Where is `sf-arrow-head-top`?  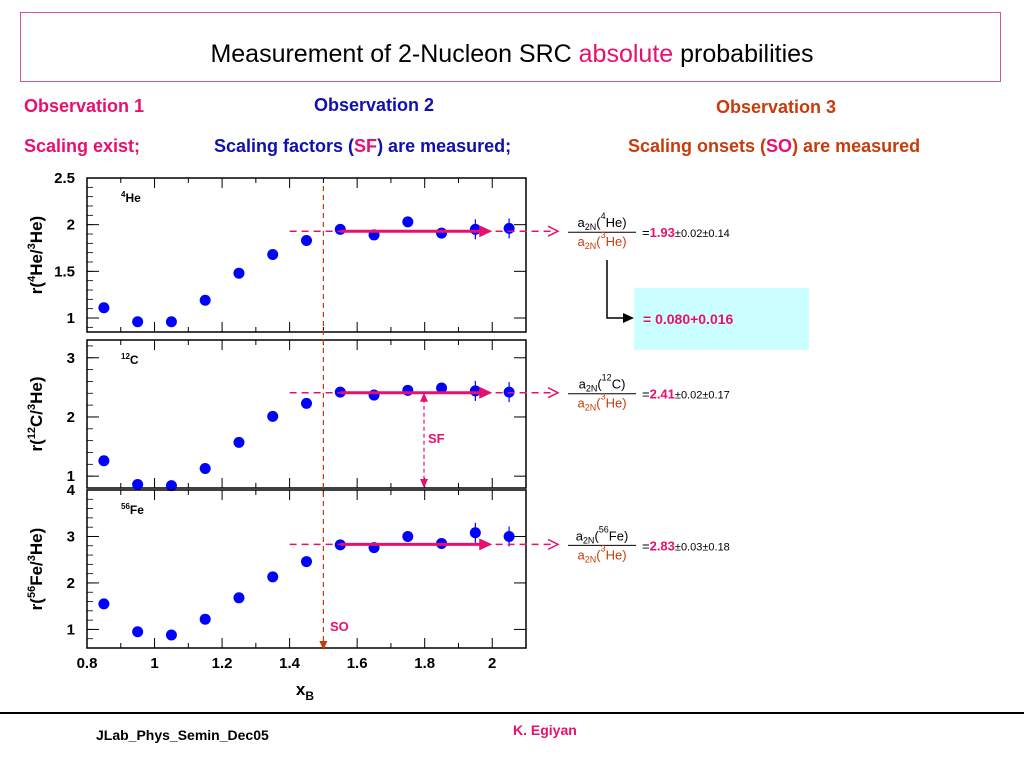 sf-arrow-head-top is located at coordinates (424, 397).